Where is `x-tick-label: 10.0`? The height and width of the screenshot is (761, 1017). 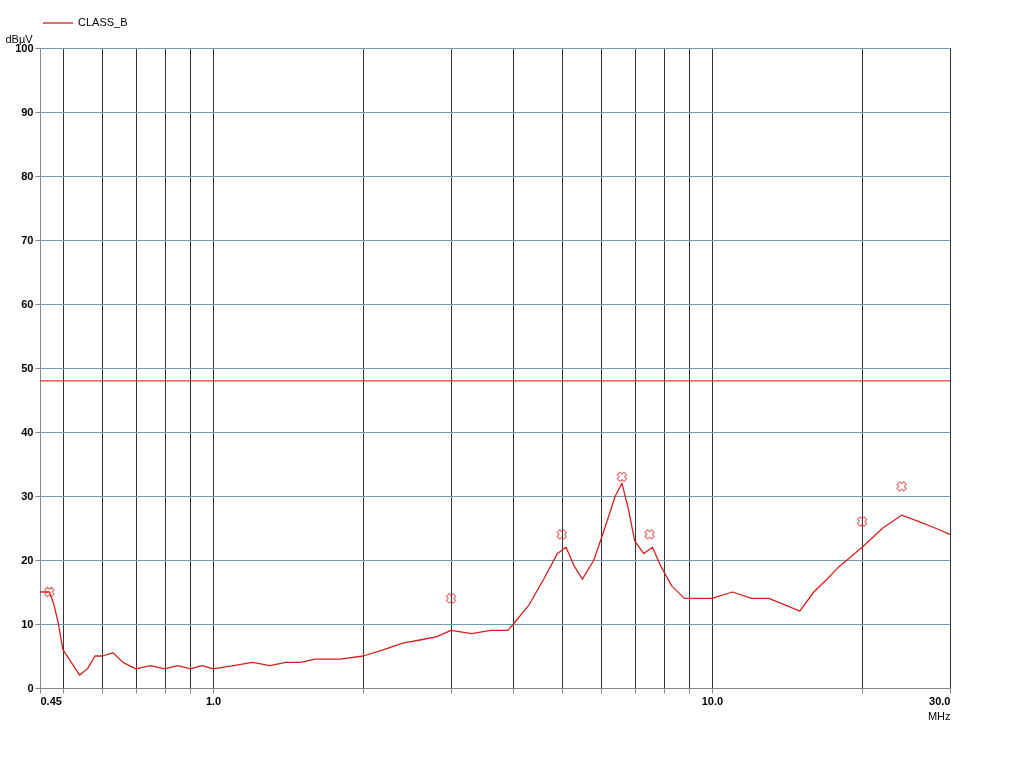
x-tick-label: 10.0 is located at coordinates (712, 700).